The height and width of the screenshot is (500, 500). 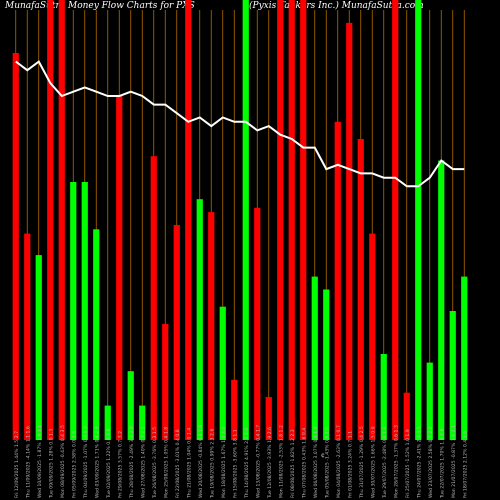 What do you see at coordinates (385, 463) in the screenshot?
I see `x-tick-label: Tue 29/07/2025 -2.48% 0.0 1.3` at bounding box center [385, 463].